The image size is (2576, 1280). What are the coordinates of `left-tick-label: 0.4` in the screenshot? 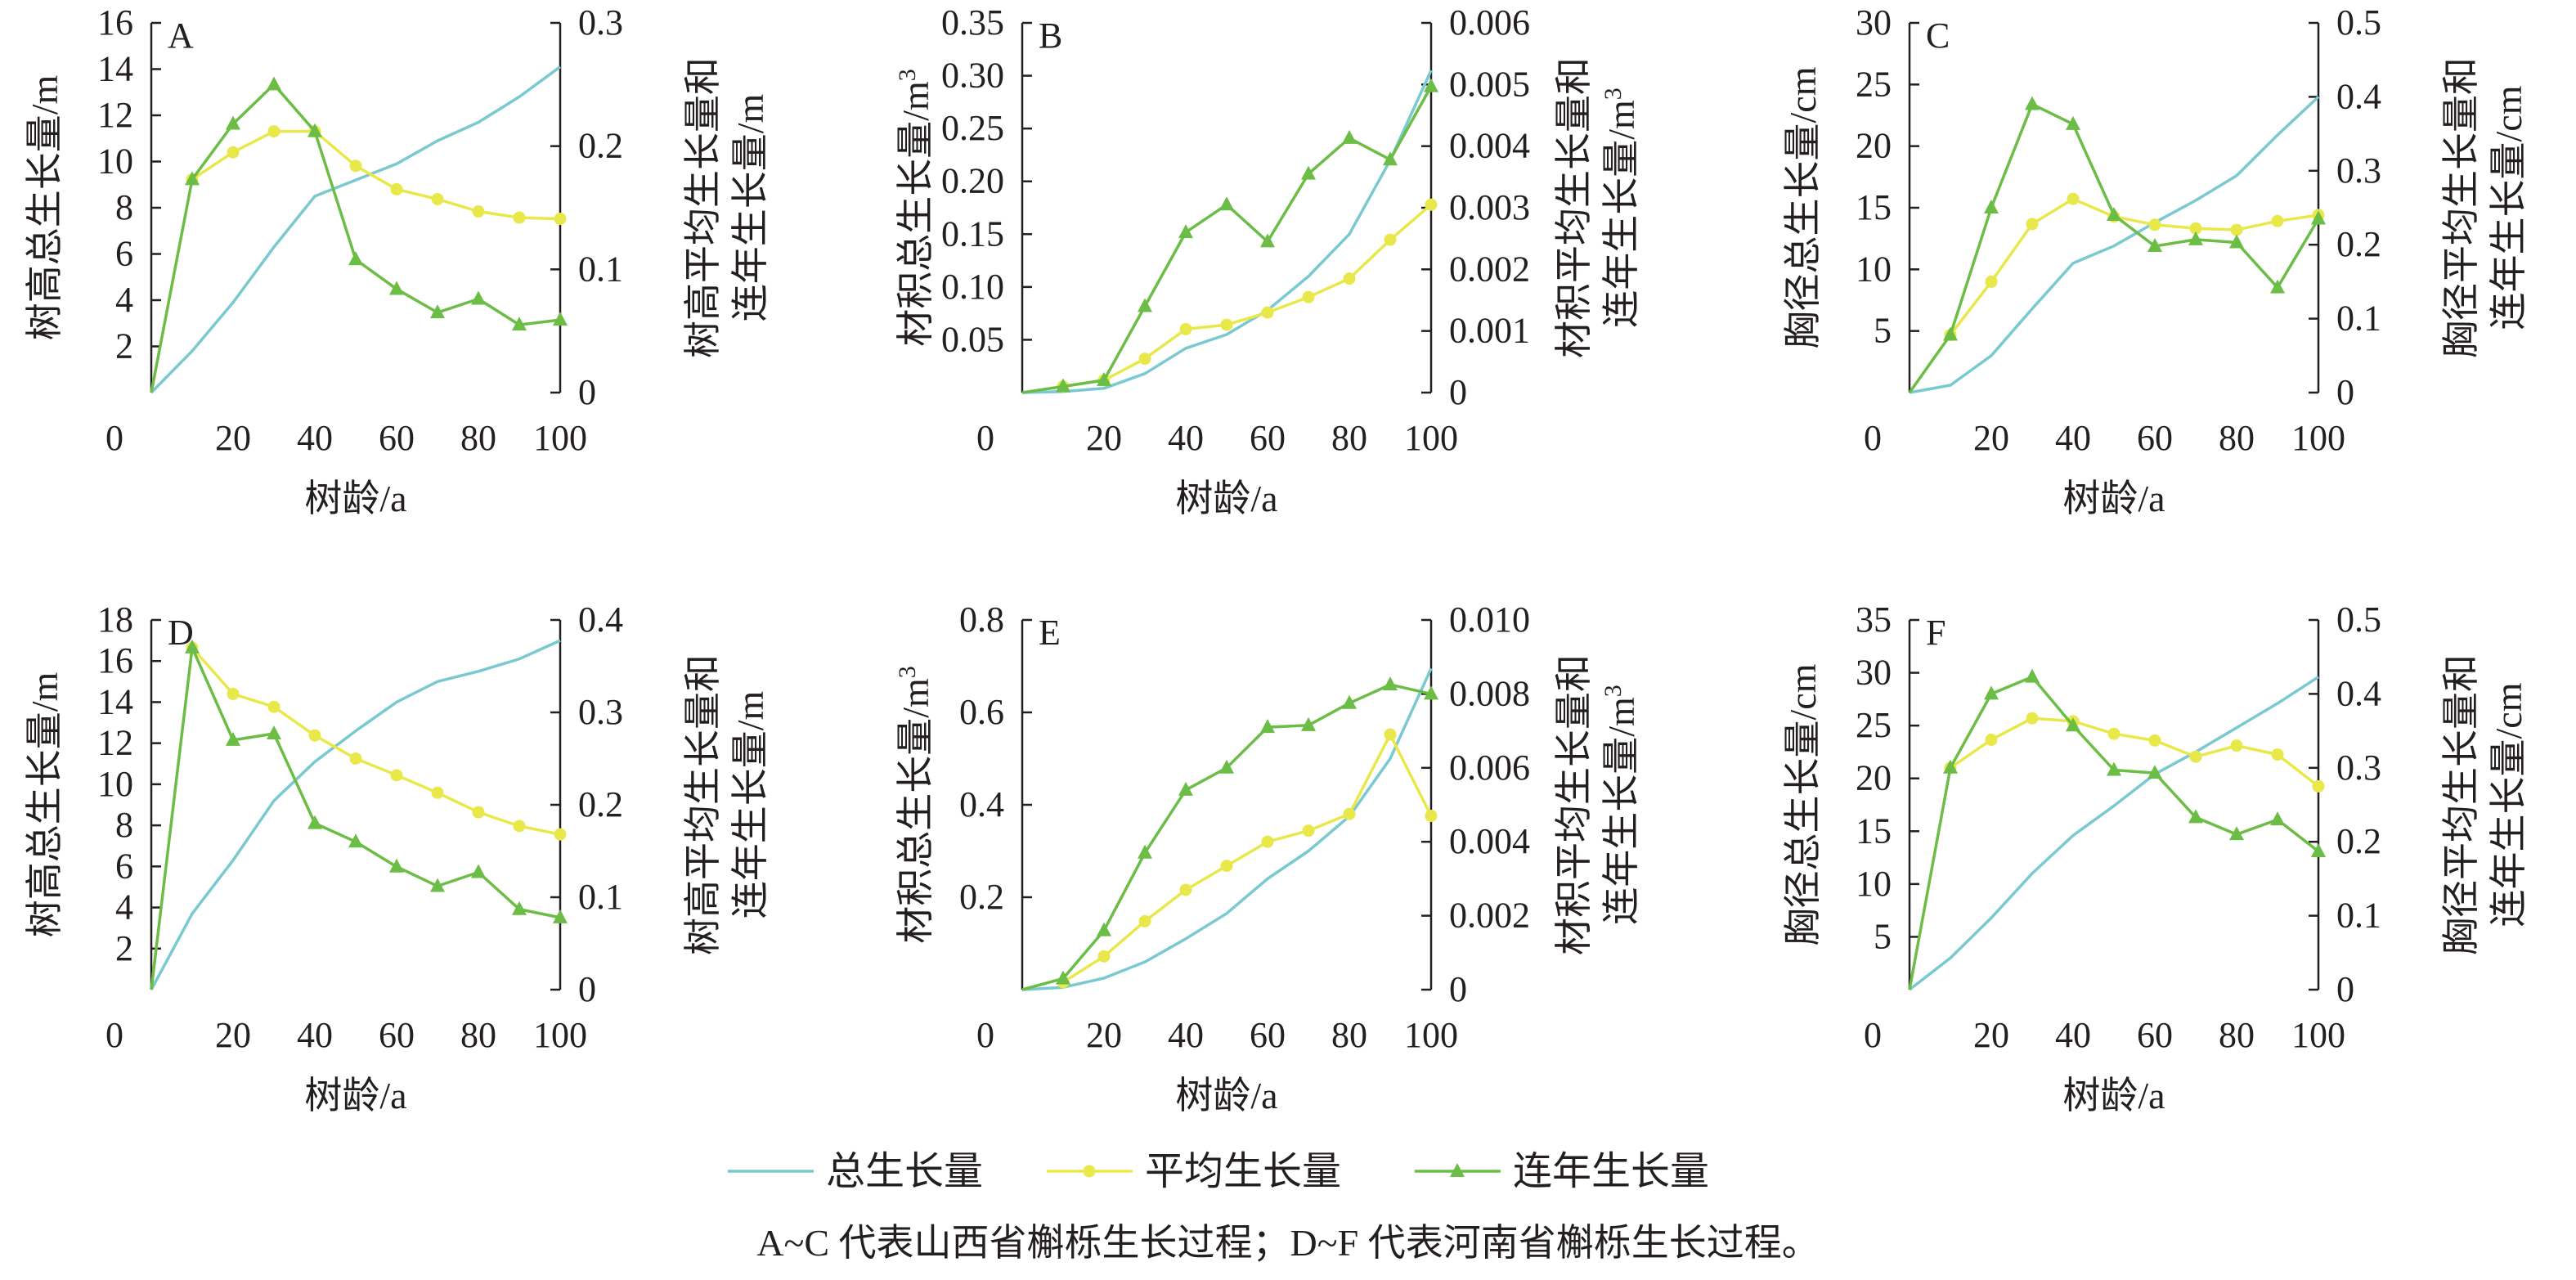 It's located at (981, 804).